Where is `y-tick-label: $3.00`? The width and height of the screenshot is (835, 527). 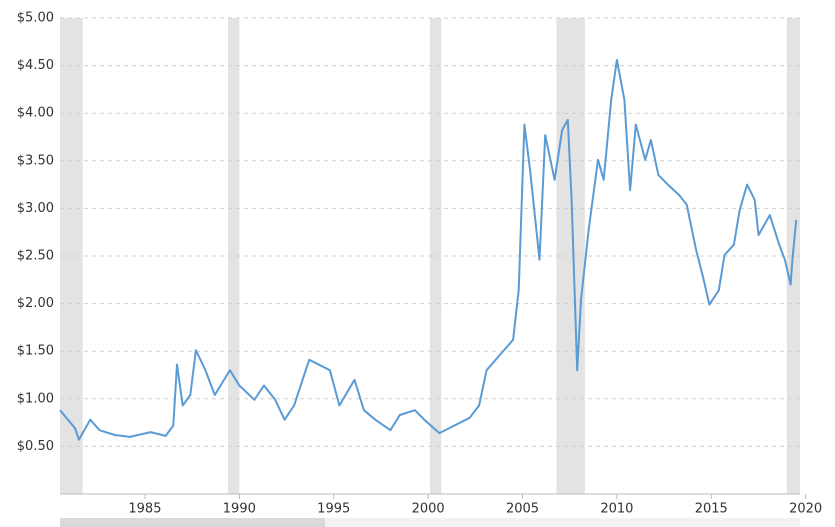 y-tick-label: $3.00 is located at coordinates (35, 208).